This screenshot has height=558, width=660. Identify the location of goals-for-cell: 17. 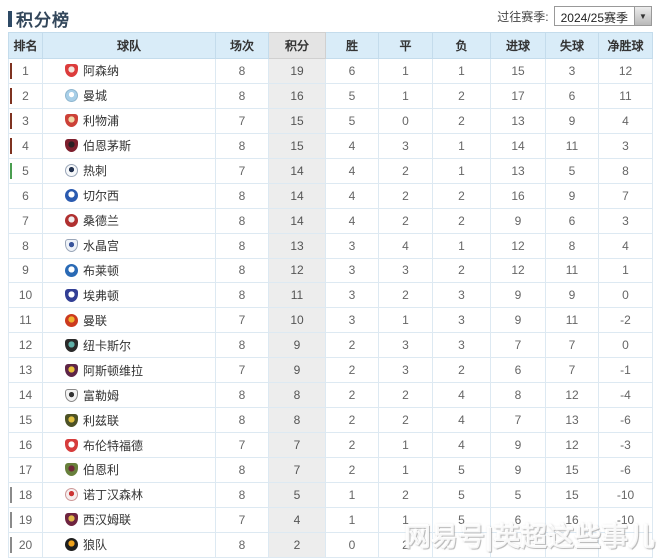
(518, 95).